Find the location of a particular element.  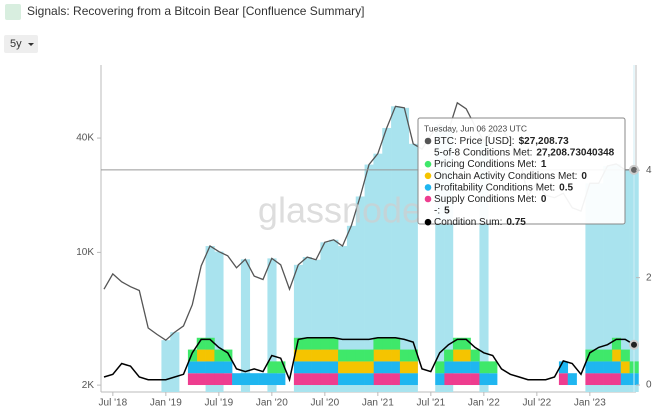

y-tick-label: 10K is located at coordinates (85, 252).